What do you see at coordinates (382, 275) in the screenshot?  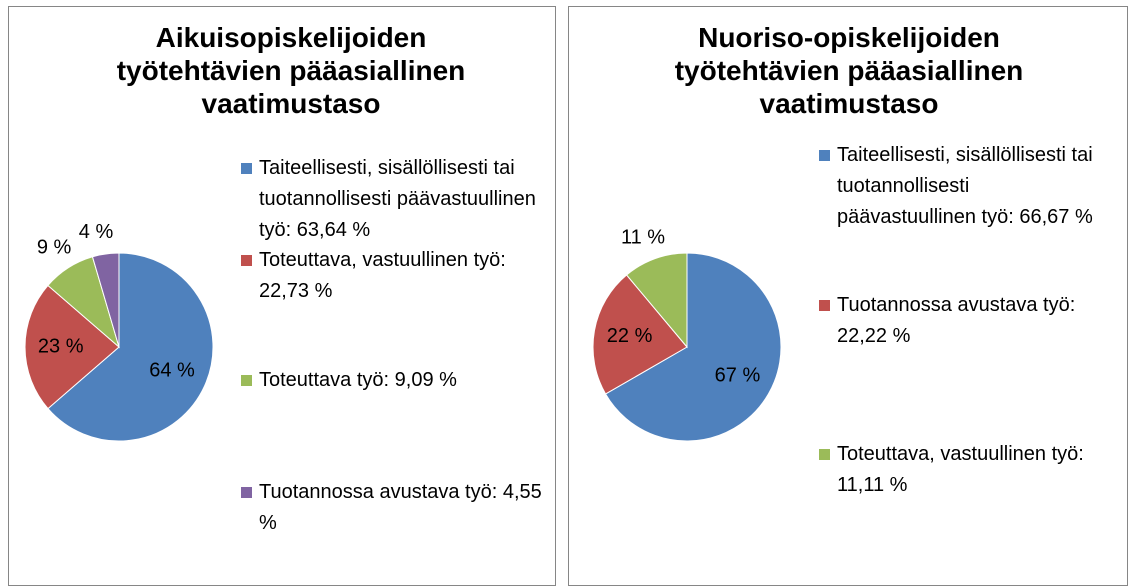 I see `legend-label: Toteuttava, vastuullinen työ: 22,73 %` at bounding box center [382, 275].